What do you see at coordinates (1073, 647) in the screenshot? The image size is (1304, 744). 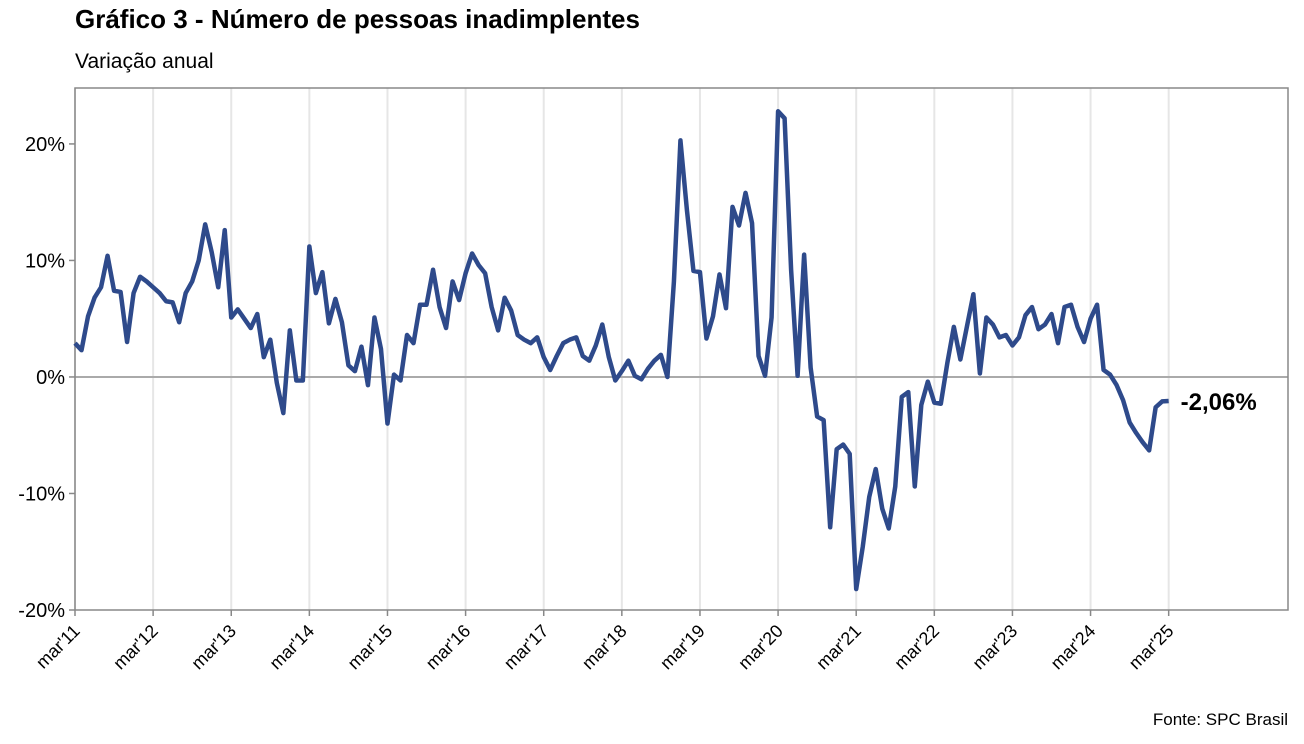 I see `x-tick-label: mar'24` at bounding box center [1073, 647].